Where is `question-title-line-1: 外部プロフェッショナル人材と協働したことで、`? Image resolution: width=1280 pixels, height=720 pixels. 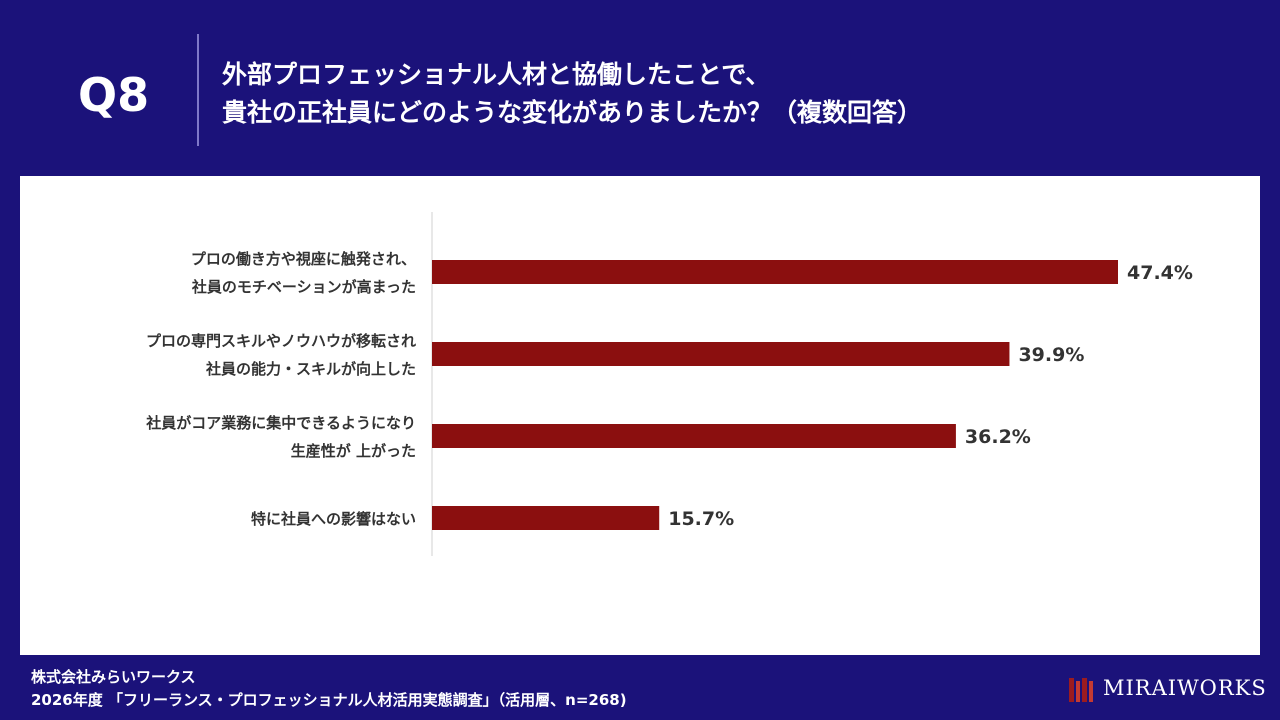
question-title-line-1: 外部プロフェッショナル人材と協働したことで、 is located at coordinates (496, 74).